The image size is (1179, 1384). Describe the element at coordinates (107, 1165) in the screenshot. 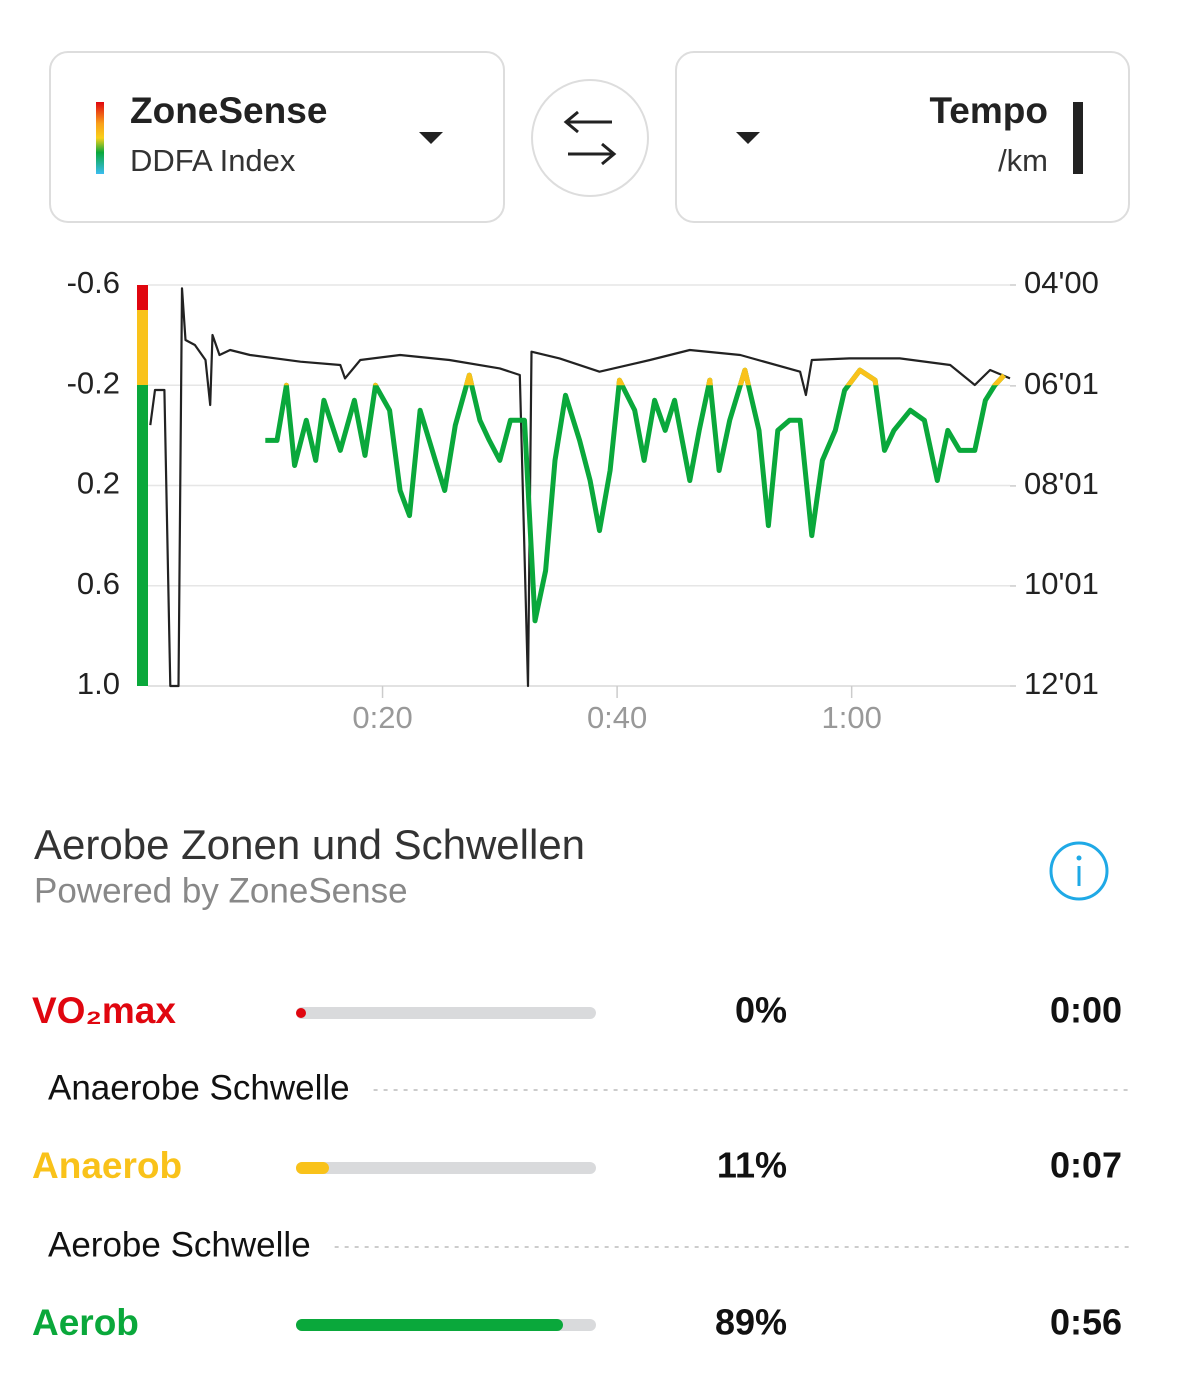

I see `zone-label: Anaerob` at that location.